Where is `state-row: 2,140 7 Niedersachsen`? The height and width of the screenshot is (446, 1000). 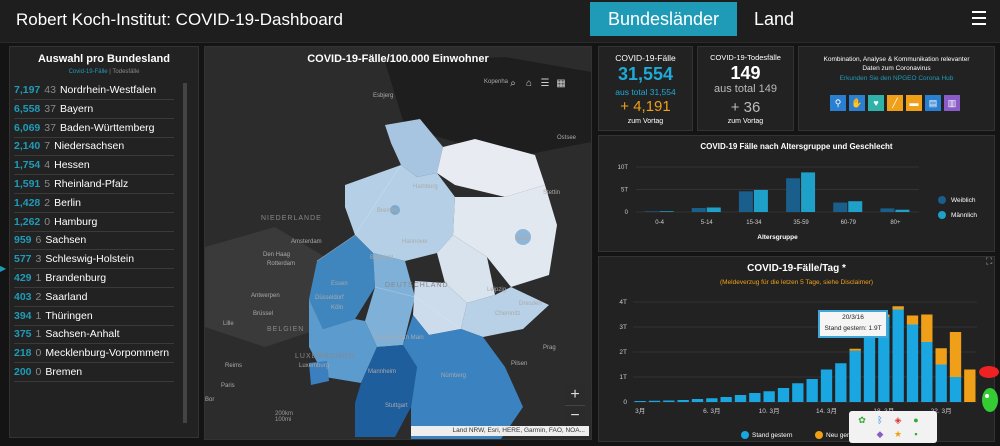 state-row: 2,140 7 Niedersachsen is located at coordinates (94, 147).